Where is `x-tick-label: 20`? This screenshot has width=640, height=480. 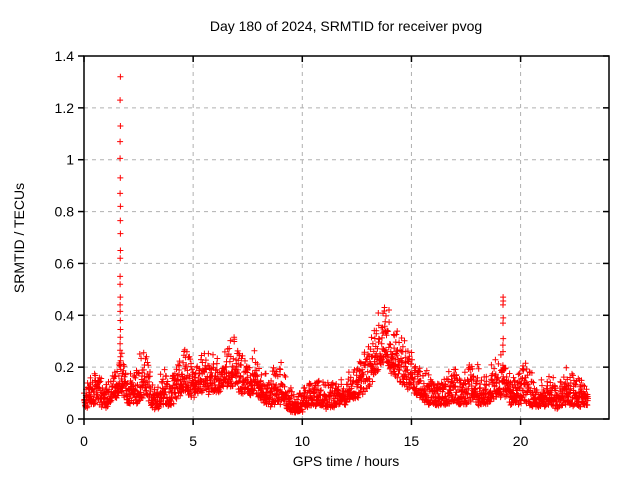
x-tick-label: 20 is located at coordinates (521, 441).